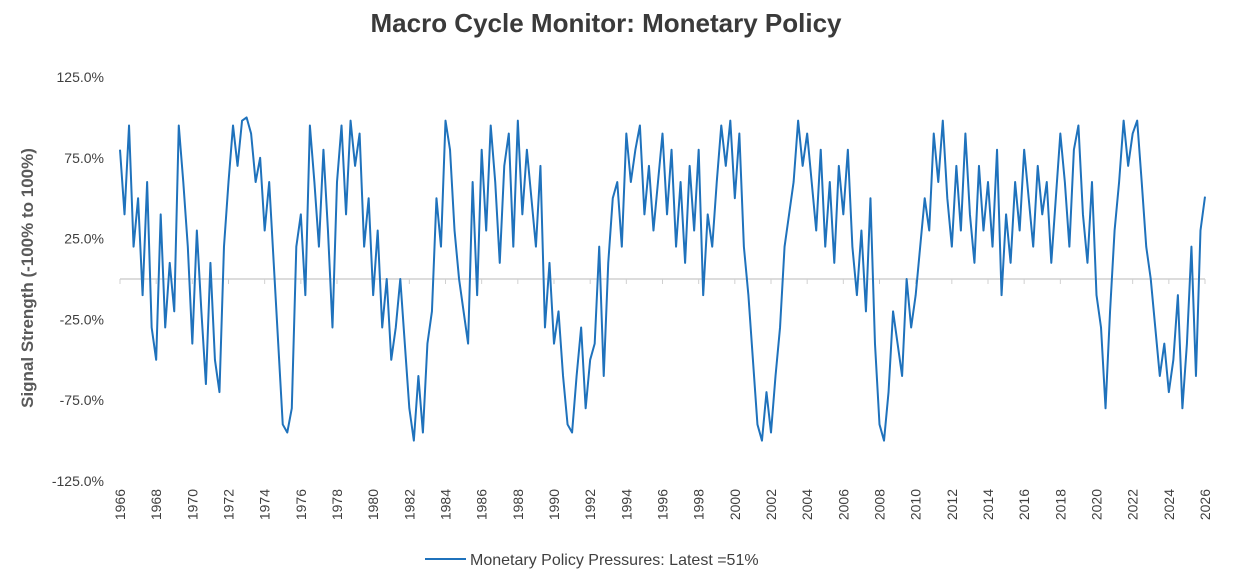 The image size is (1252, 582). What do you see at coordinates (337, 504) in the screenshot?
I see `x-tick-label: 1978` at bounding box center [337, 504].